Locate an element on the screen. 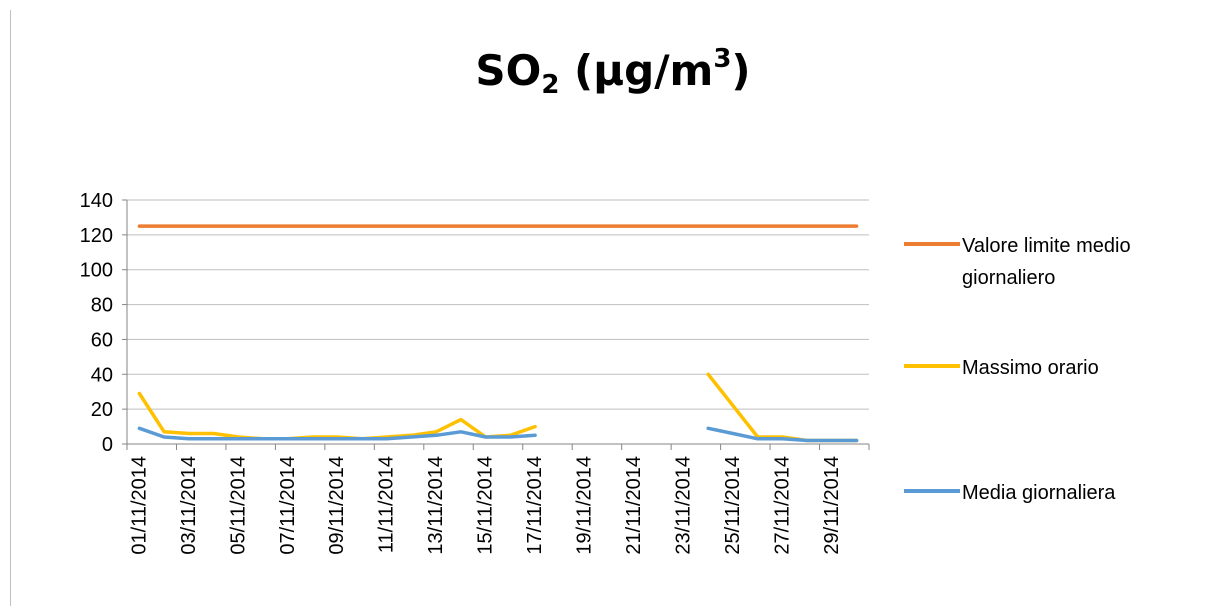 This screenshot has height=615, width=1210. title-prefix: SO is located at coordinates (508, 70).